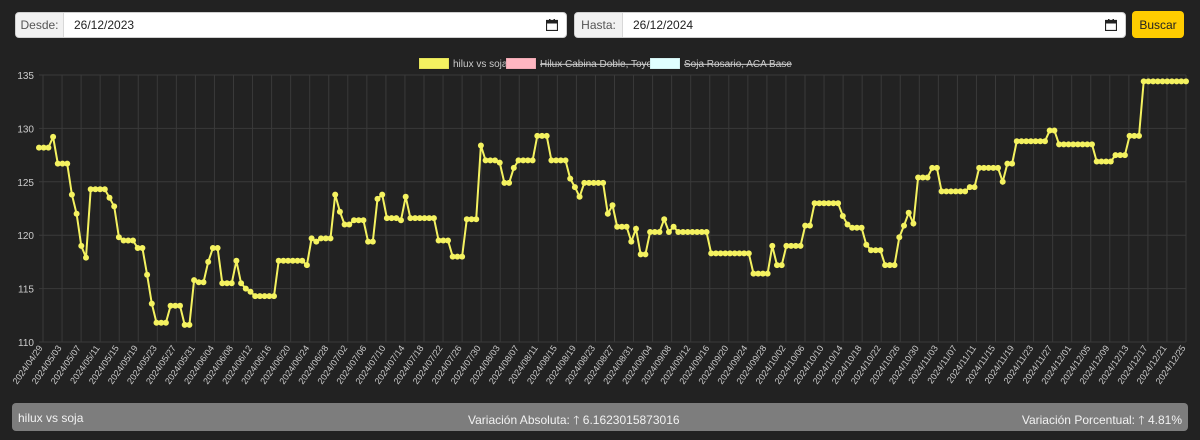  I want to click on from-date-field: Desde: 26/12/2023, so click(291, 25).